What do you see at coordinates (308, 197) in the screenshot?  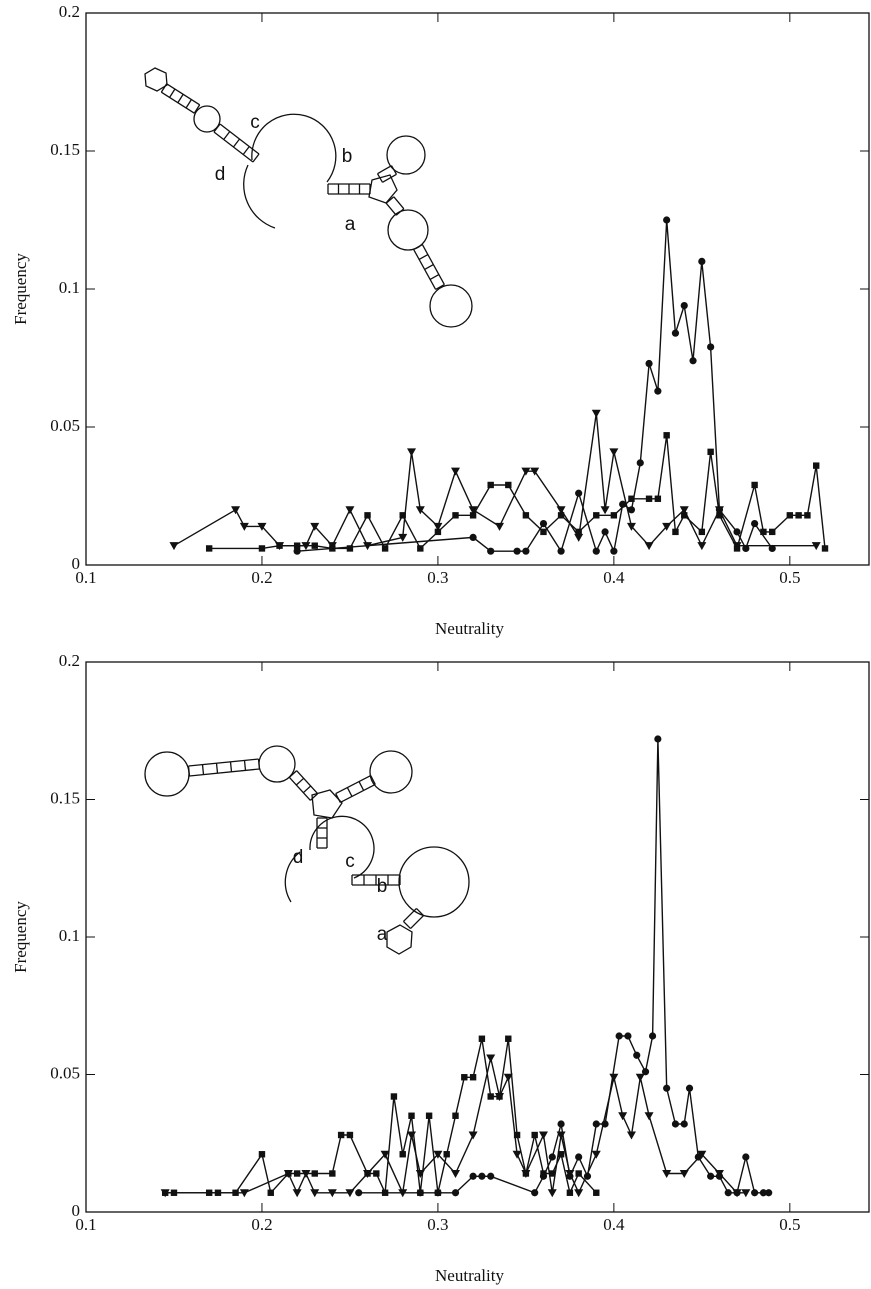 I see `rna-structure-top` at bounding box center [308, 197].